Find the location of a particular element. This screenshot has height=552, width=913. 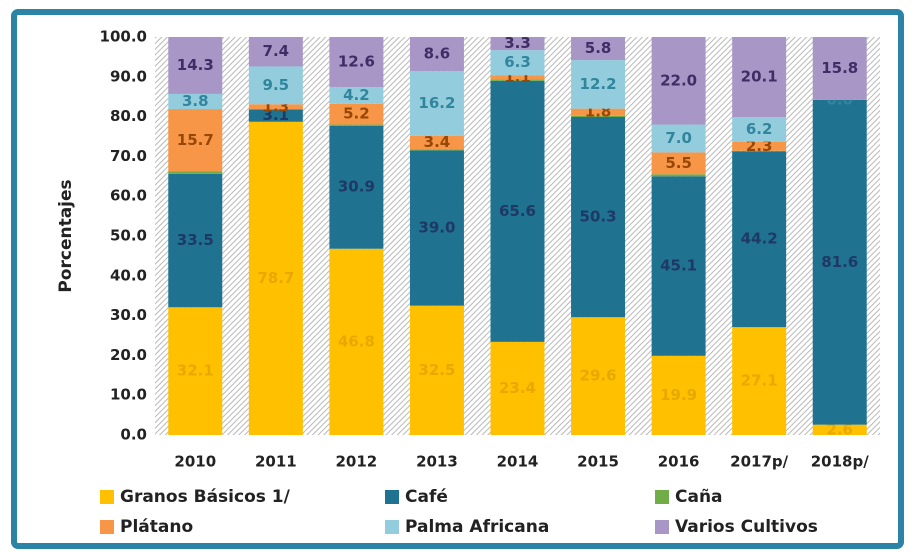

data-label: 30.9 is located at coordinates (356, 187).